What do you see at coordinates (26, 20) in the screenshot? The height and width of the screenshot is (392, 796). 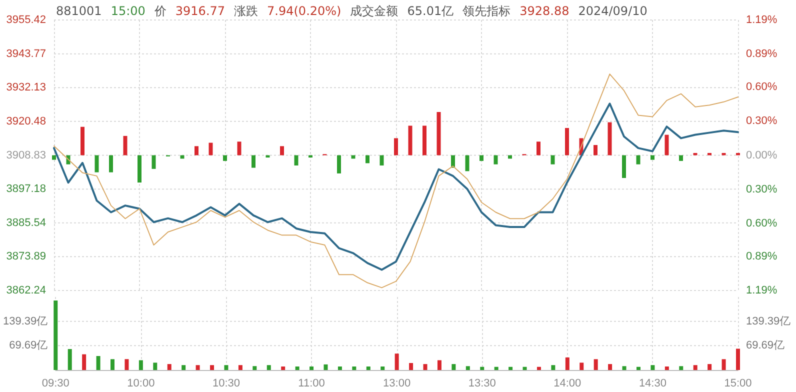 I see `y-tick-label: 3955.42` at bounding box center [26, 20].